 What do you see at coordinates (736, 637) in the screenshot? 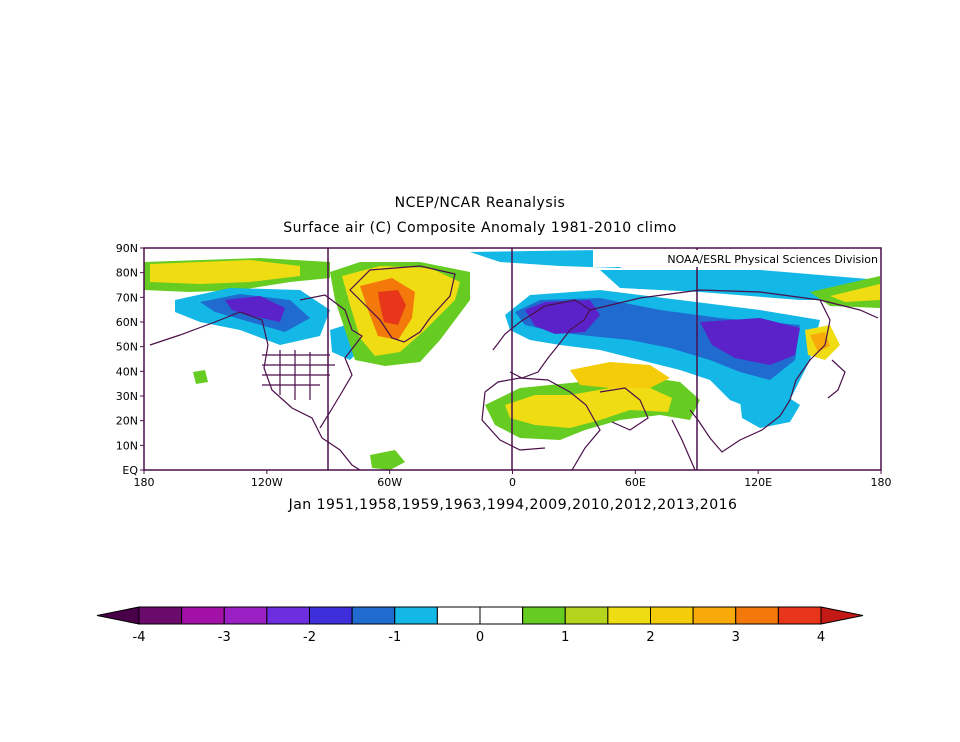
I see `colorbar-tick-label: 3` at bounding box center [736, 637].